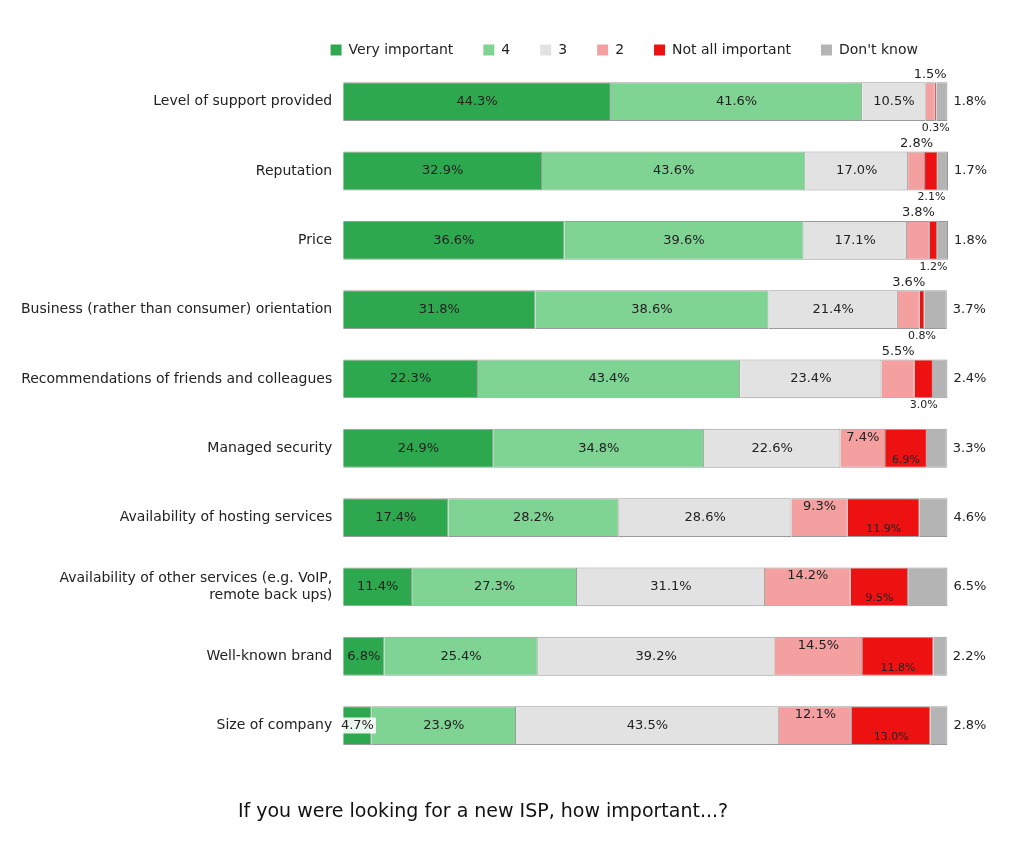 The image size is (1019, 867). What do you see at coordinates (898, 350) in the screenshot?
I see `data-label: 5.5%` at bounding box center [898, 350].